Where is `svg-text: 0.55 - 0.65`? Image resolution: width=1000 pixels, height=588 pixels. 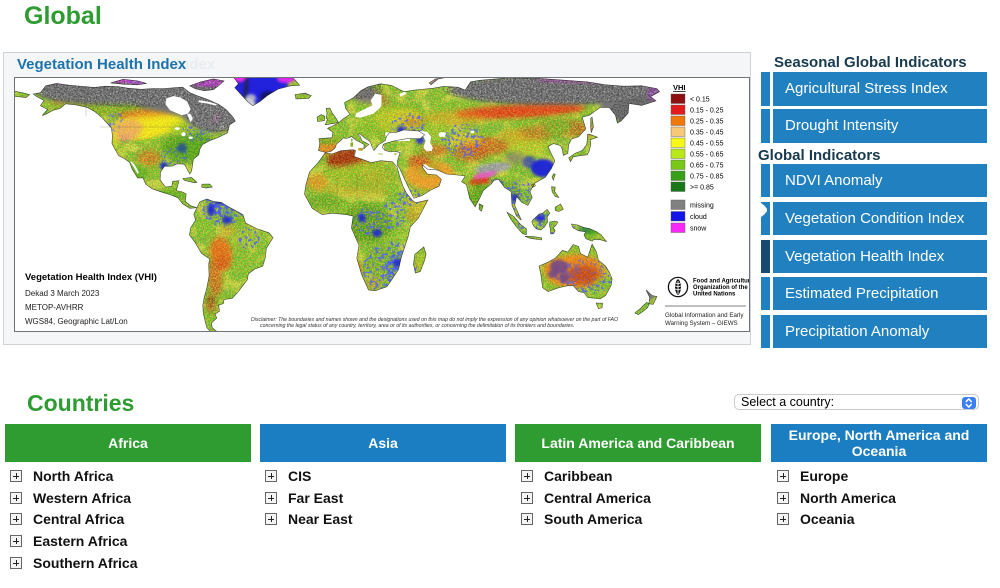 svg-text: 0.55 - 0.65 is located at coordinates (707, 155).